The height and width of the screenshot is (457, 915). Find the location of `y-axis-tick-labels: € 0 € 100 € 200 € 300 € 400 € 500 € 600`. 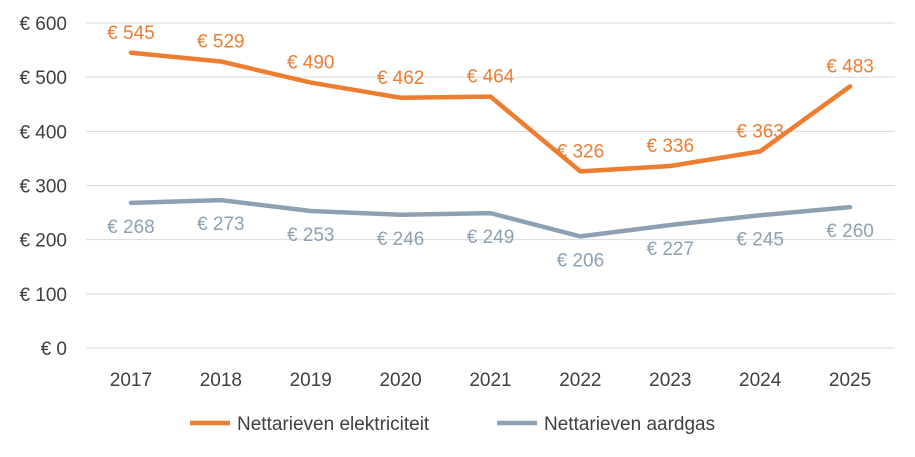

y-axis-tick-labels: € 0 € 100 € 200 € 300 € 400 € 500 € 600 is located at coordinates (43, 187).